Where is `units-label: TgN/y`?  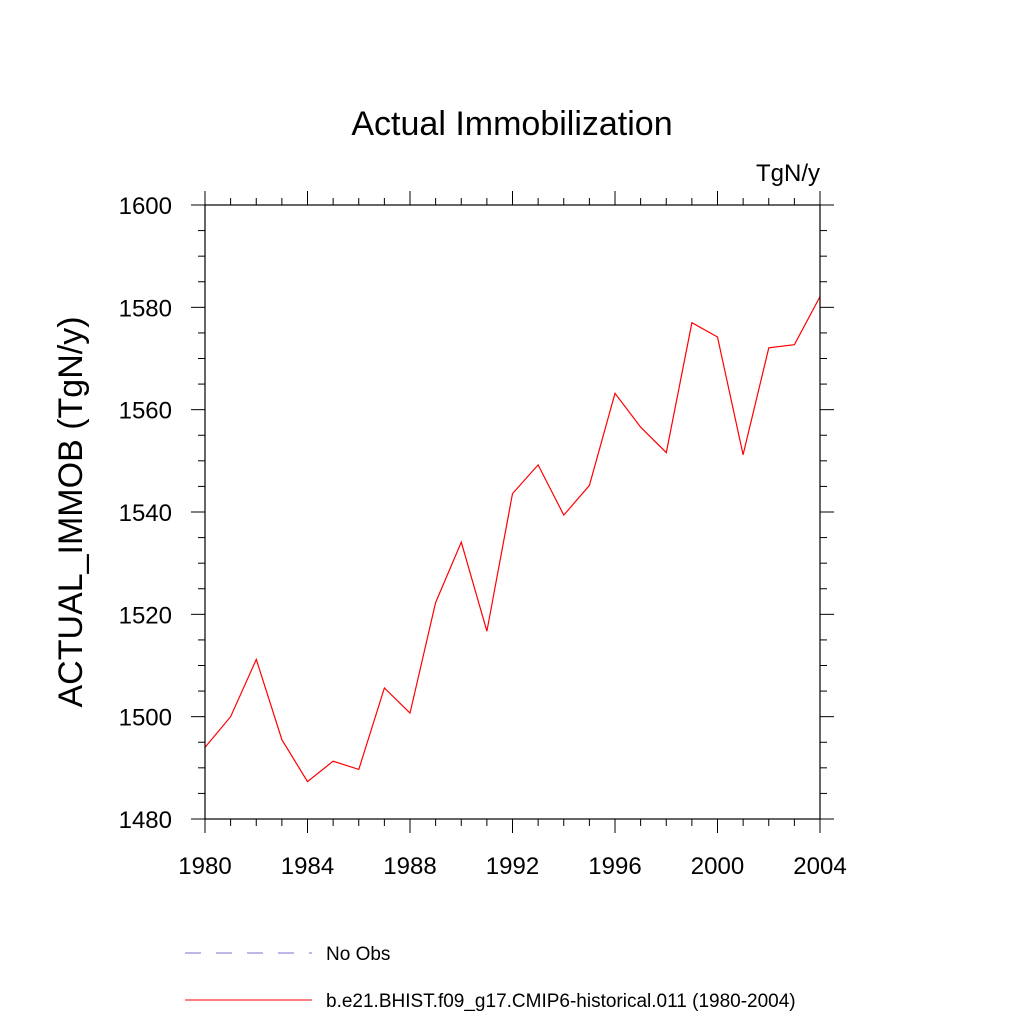
units-label: TgN/y is located at coordinates (788, 173).